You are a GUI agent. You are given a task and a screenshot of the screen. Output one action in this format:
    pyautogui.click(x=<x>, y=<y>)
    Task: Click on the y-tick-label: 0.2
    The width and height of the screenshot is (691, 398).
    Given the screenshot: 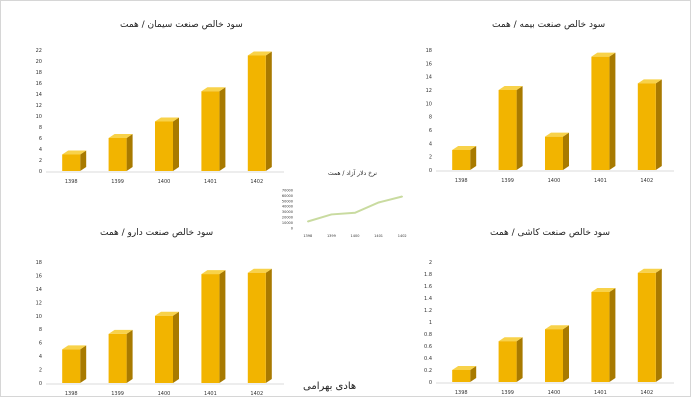 What is the action you would take?
    pyautogui.click(x=428, y=371)
    